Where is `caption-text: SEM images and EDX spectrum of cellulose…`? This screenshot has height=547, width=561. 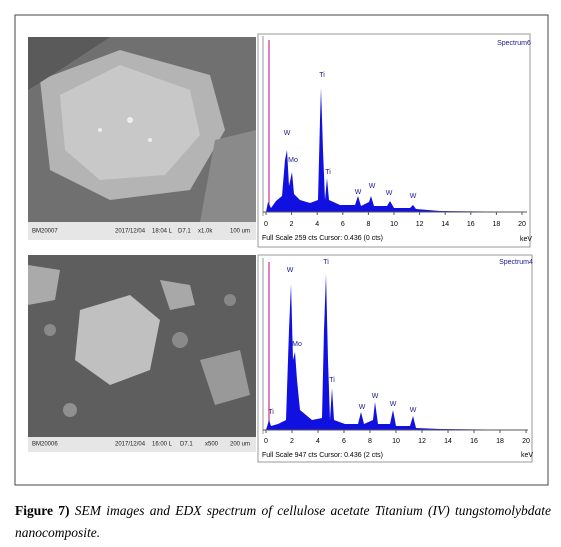 caption-text: SEM images and EDX spectrum of cellulose… is located at coordinates (283, 521).